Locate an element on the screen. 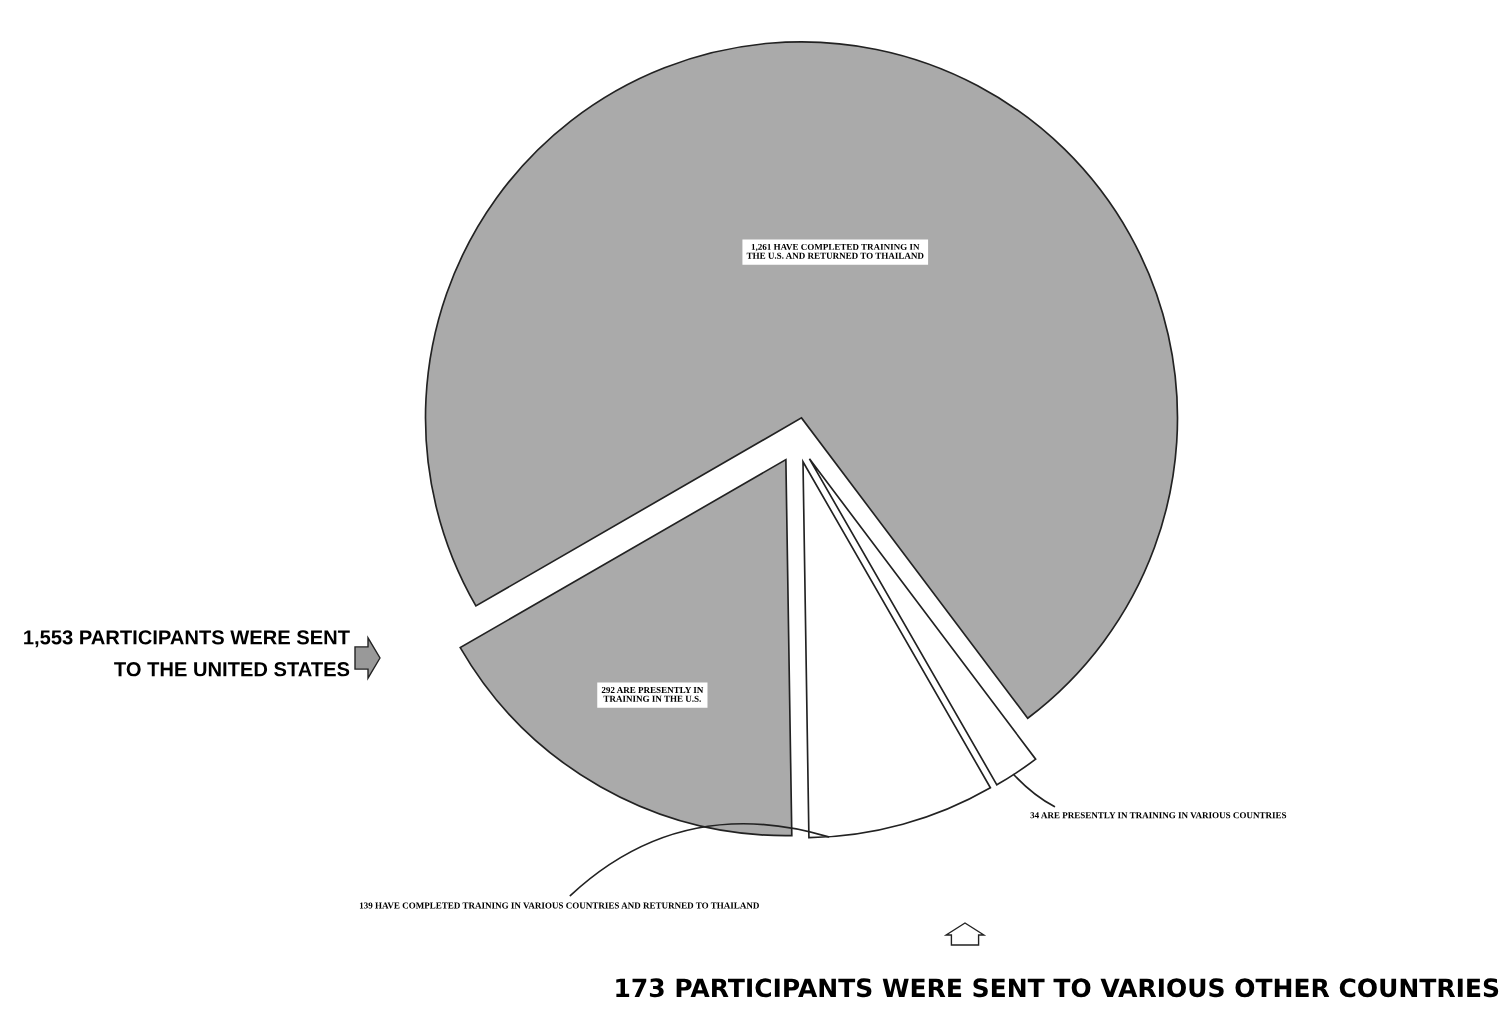  text: 1,553 PARTICIPANTS WERE SENT TO THE UNITED STATES is located at coordinates (187, 653).